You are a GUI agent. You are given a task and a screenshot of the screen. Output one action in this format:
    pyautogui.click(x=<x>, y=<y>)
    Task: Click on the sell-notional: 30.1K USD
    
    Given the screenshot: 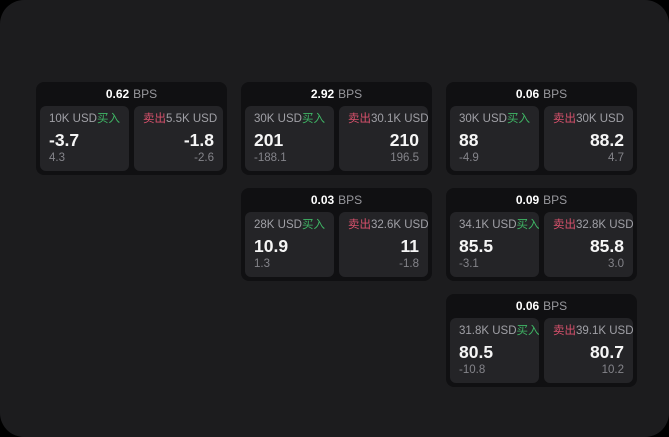 What is the action you would take?
    pyautogui.click(x=400, y=119)
    